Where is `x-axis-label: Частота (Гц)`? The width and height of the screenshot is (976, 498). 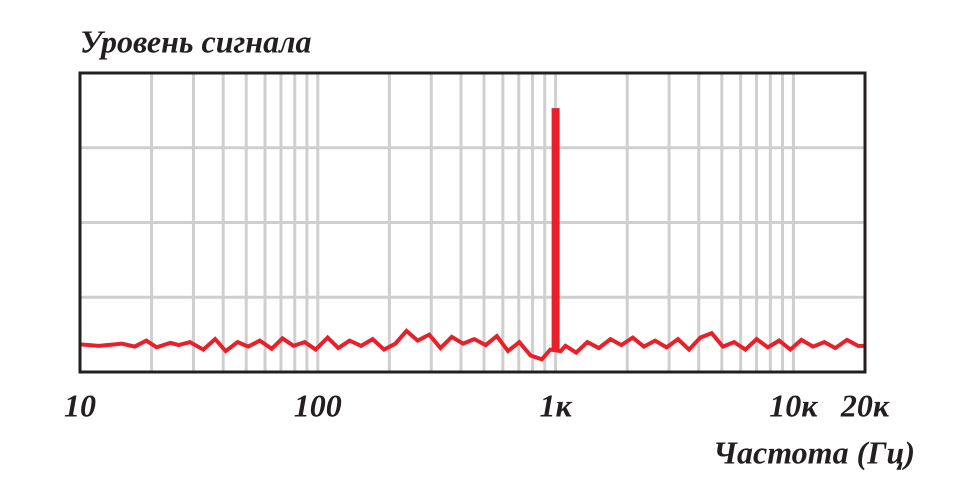 x-axis-label: Частота (Гц) is located at coordinates (814, 452).